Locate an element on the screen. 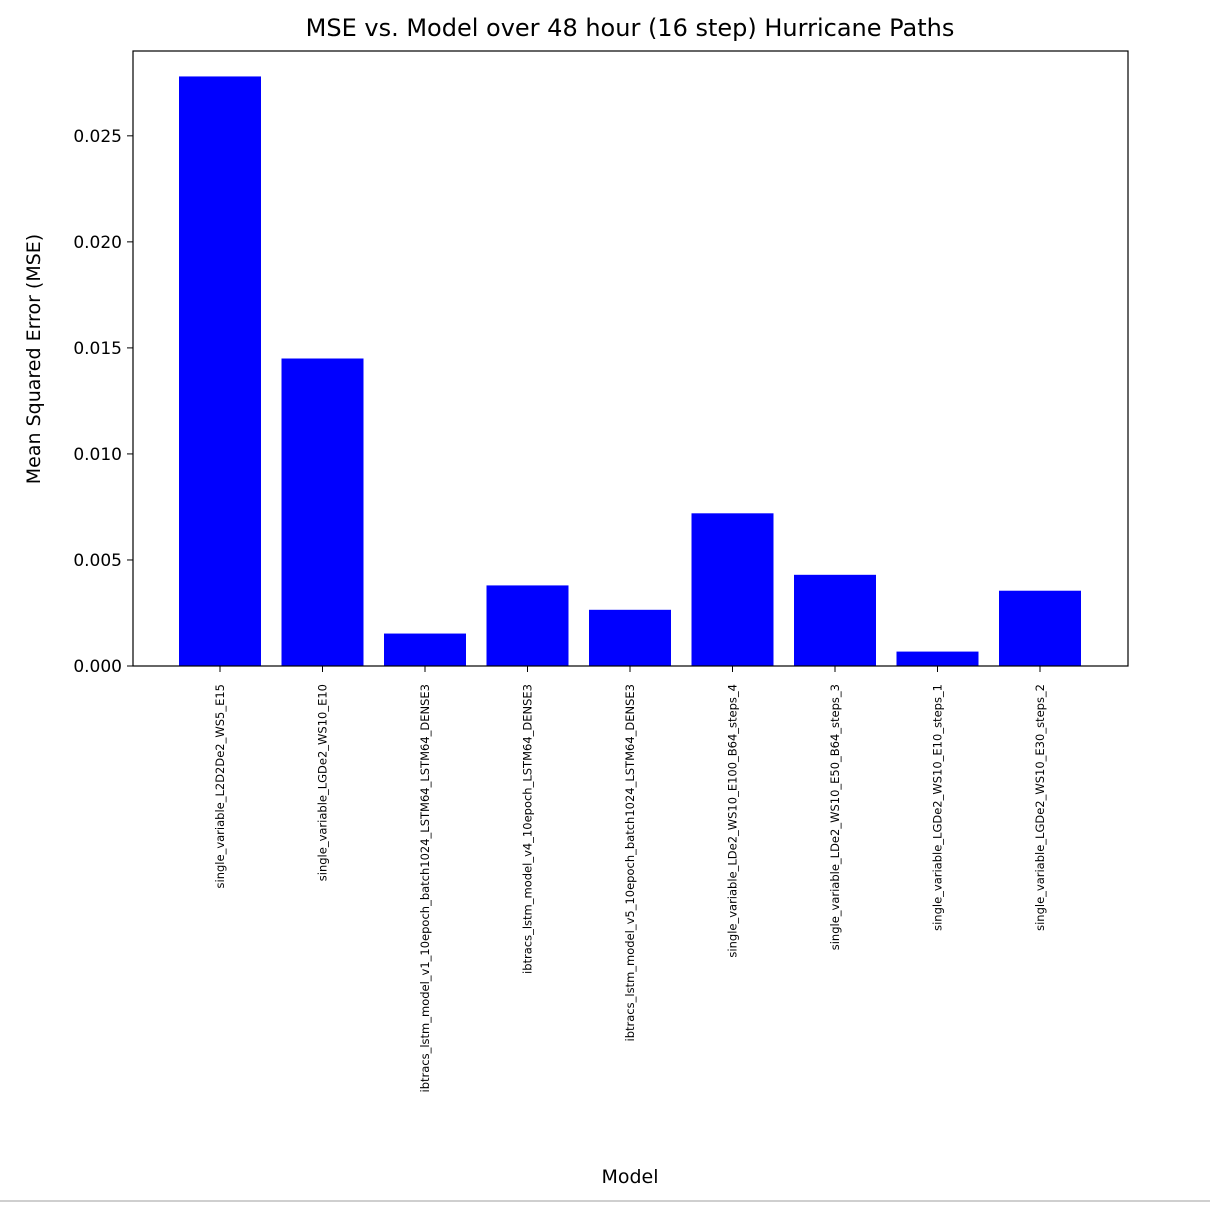  y-tick-label: 0.000 is located at coordinates (97, 667).